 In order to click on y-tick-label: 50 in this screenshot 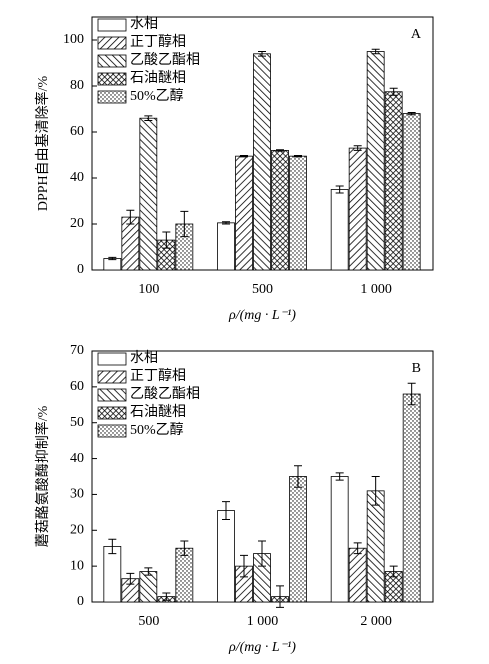, I will do `click(77, 422)`.